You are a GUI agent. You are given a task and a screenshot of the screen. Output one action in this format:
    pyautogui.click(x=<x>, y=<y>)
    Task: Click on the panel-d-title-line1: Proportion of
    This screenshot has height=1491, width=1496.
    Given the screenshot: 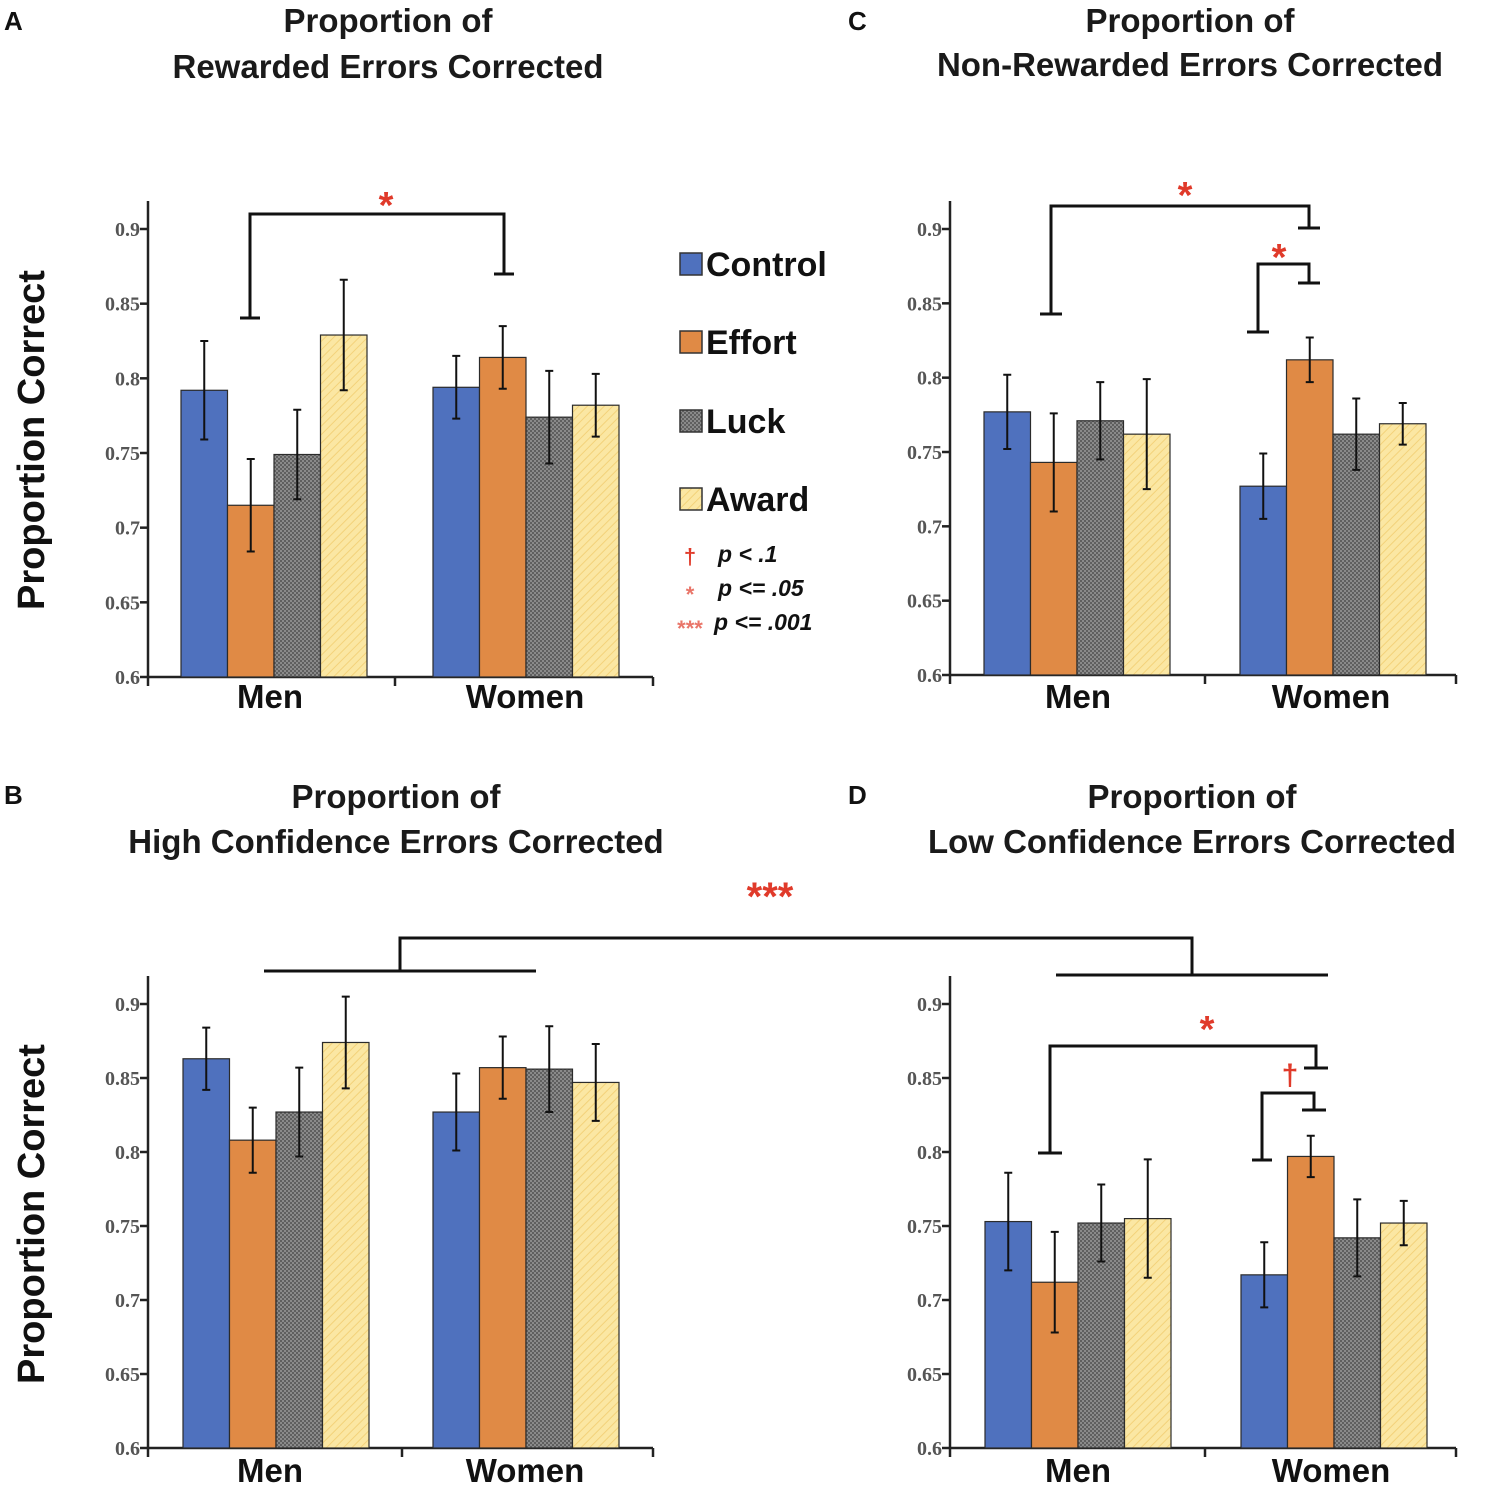 What is the action you would take?
    pyautogui.click(x=1193, y=796)
    